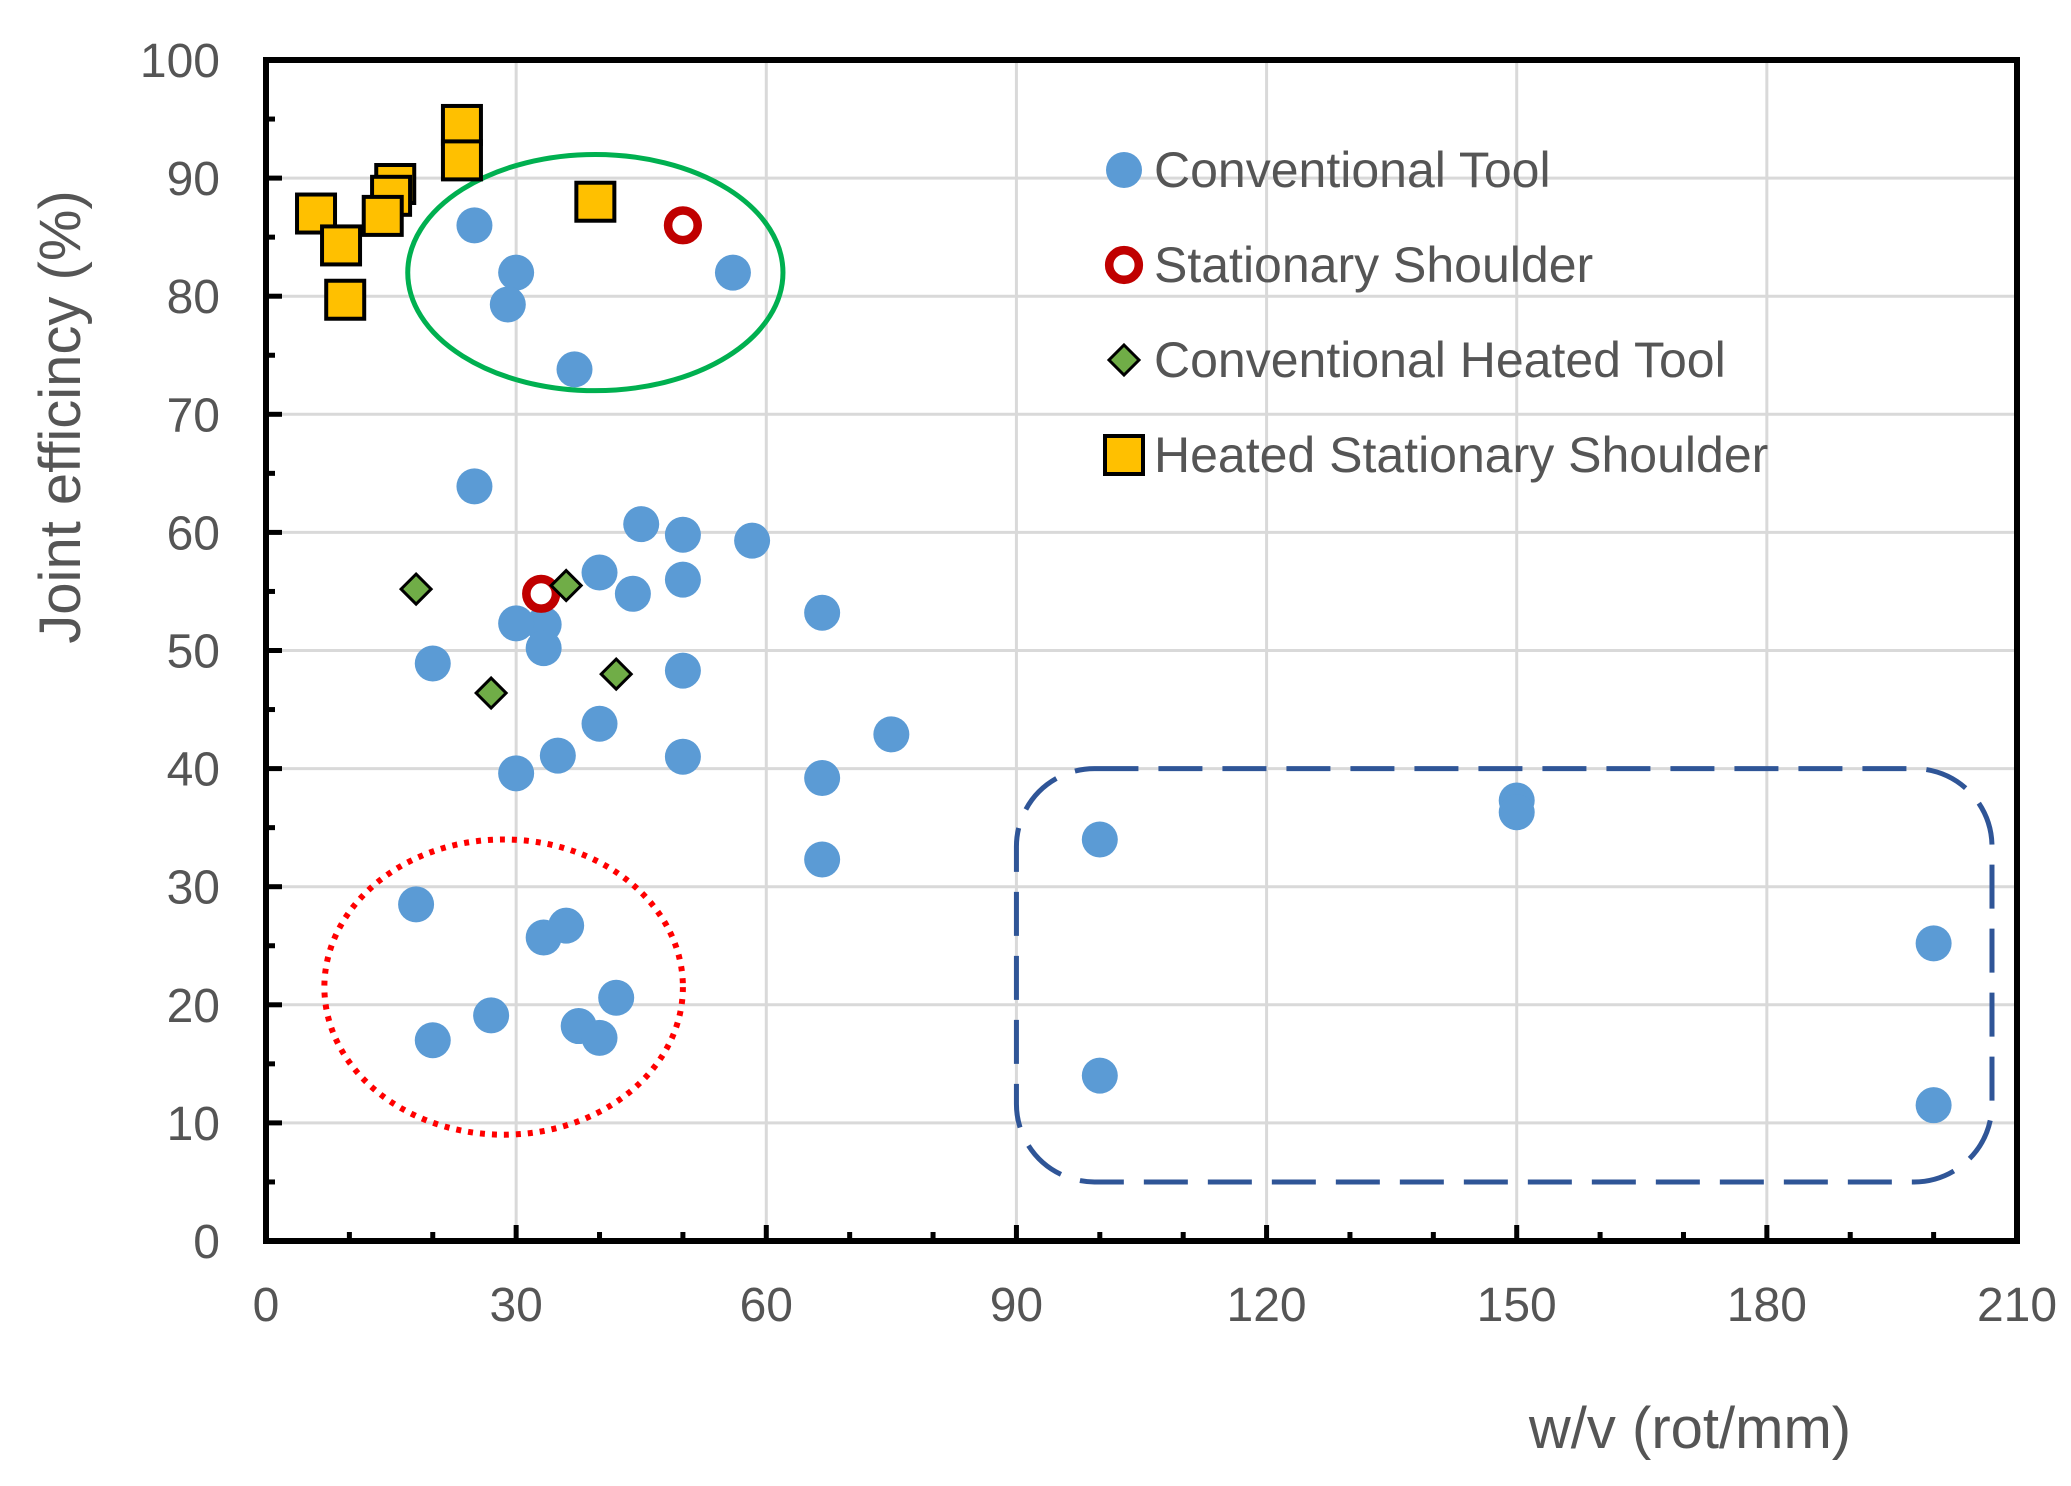 The image size is (2071, 1486). What do you see at coordinates (1016, 1305) in the screenshot?
I see `x-tick-label: 90` at bounding box center [1016, 1305].